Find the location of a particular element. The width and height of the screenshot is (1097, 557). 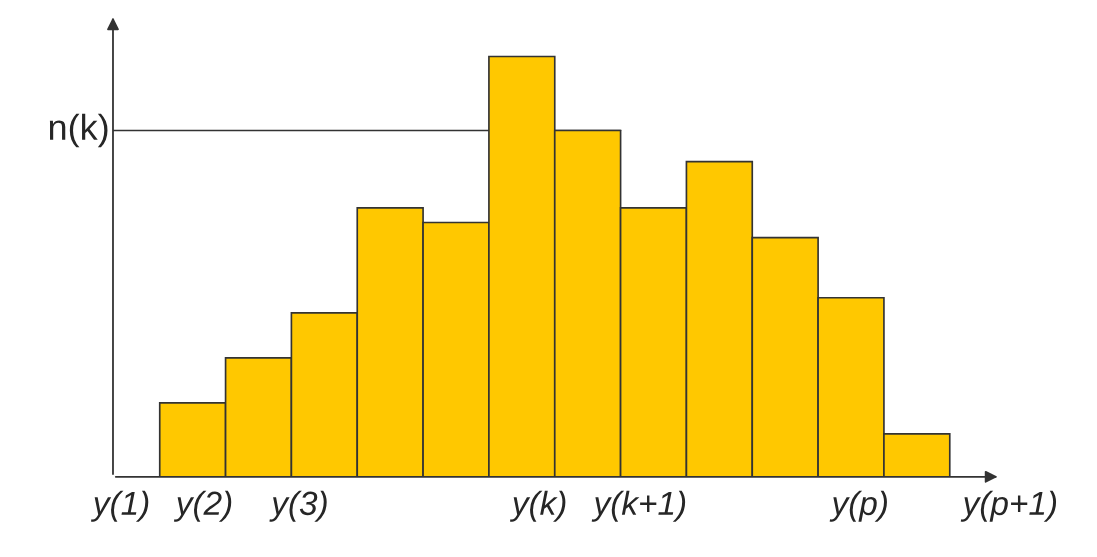

text: y(3) is located at coordinates (298, 506).